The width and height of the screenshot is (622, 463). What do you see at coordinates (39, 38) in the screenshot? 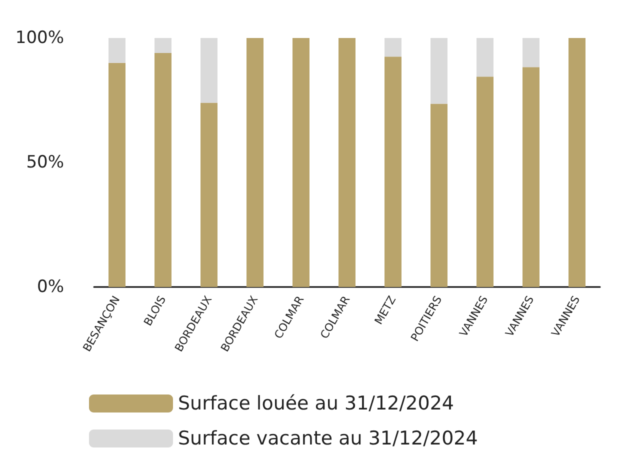
I see `y-tick-label: 100%` at bounding box center [39, 38].